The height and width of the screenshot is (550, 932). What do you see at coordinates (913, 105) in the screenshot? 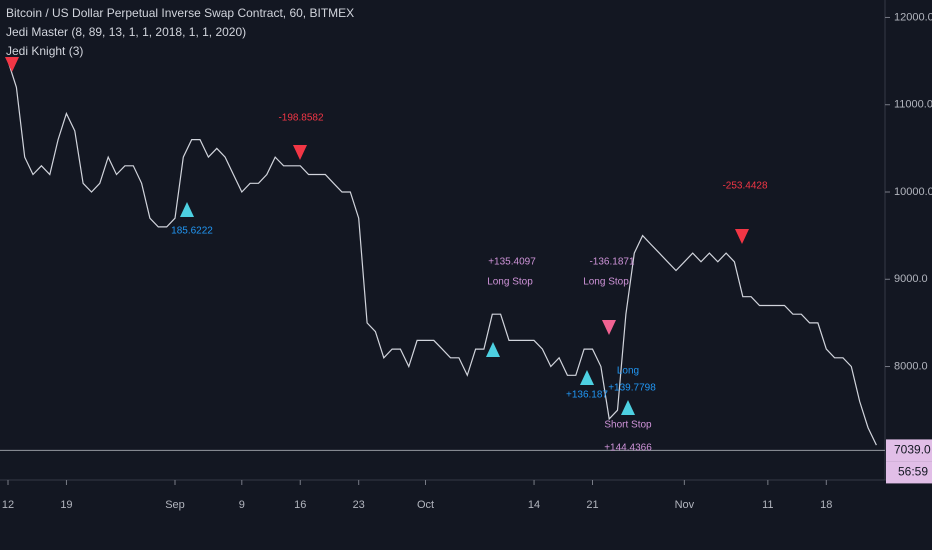
I see `y-tick-label: 11000.0` at bounding box center [913, 105].